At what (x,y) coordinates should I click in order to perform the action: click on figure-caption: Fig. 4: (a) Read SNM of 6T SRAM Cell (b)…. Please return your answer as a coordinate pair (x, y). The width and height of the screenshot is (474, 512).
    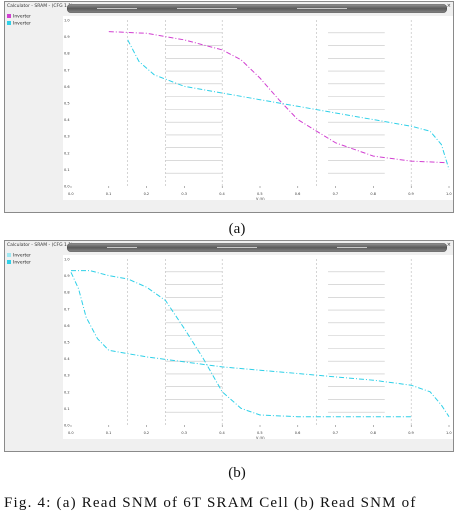
    Looking at the image, I should click on (210, 503).